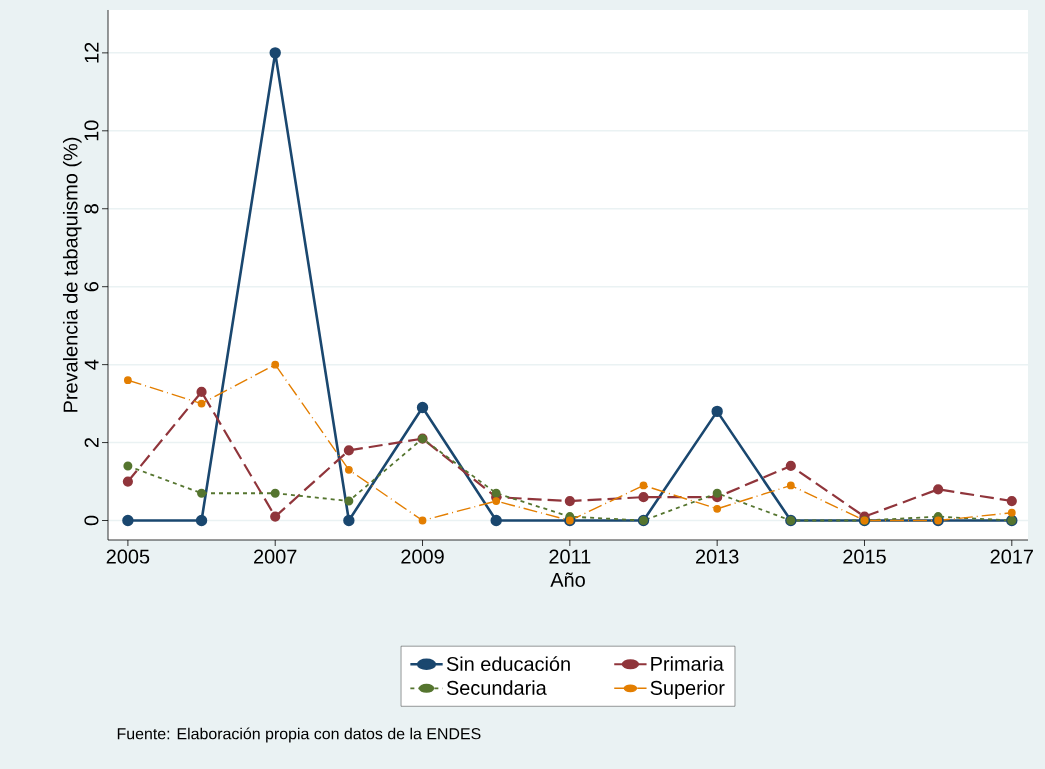 The height and width of the screenshot is (769, 1045). What do you see at coordinates (91, 520) in the screenshot?
I see `y-tick-label: 0` at bounding box center [91, 520].